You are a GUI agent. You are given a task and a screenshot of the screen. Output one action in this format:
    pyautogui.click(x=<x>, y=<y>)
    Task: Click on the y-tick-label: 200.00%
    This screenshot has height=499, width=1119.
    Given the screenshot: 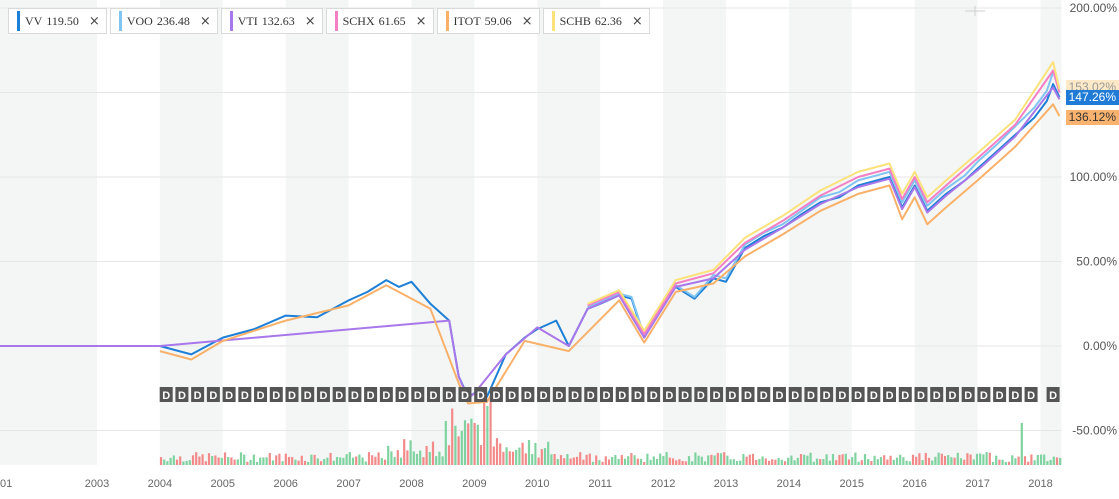 What is the action you would take?
    pyautogui.click(x=1094, y=8)
    